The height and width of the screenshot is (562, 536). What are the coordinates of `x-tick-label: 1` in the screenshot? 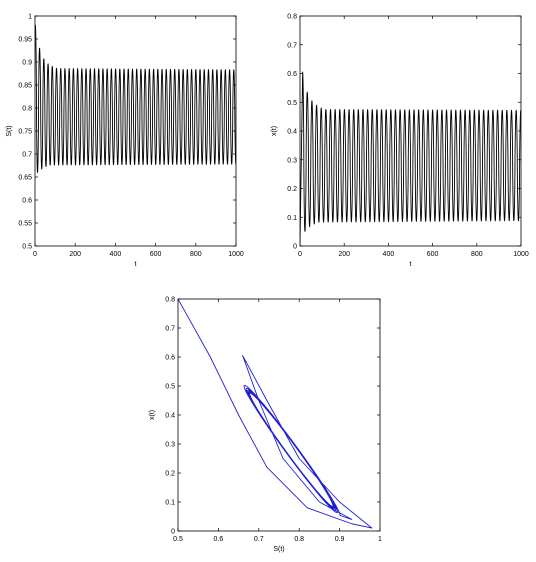 It's located at (380, 539).